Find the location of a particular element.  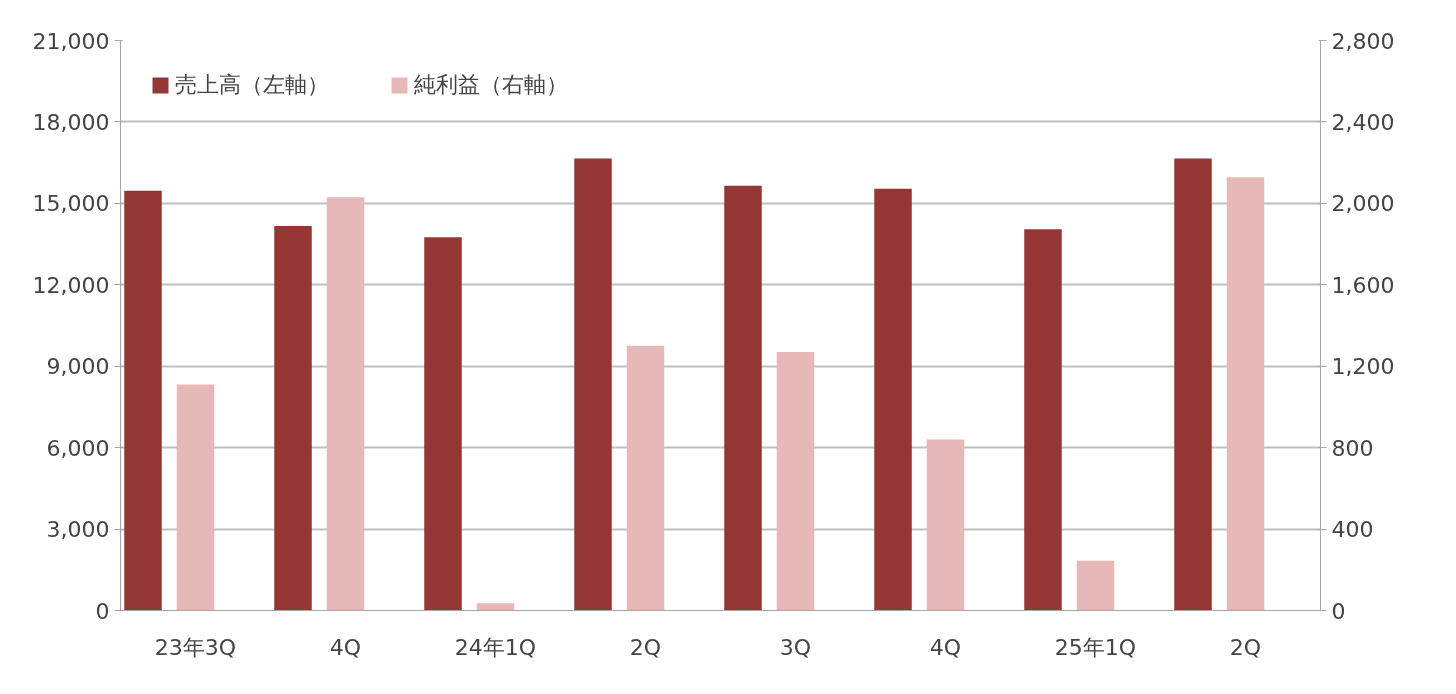

y-tick-label: 6,000 is located at coordinates (78, 448).